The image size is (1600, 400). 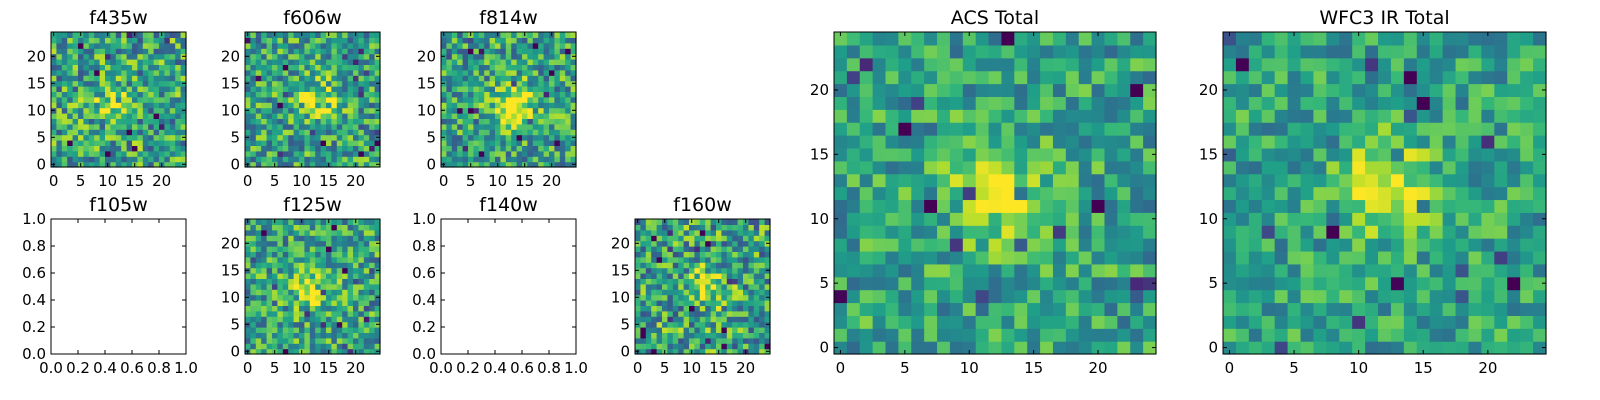 What do you see at coordinates (1423, 368) in the screenshot?
I see `x-tick-label: 15` at bounding box center [1423, 368].